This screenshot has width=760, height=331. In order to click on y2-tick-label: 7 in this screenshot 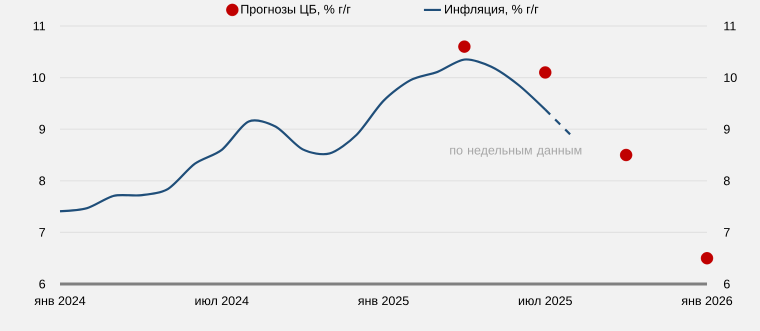, I will do `click(727, 232)`.